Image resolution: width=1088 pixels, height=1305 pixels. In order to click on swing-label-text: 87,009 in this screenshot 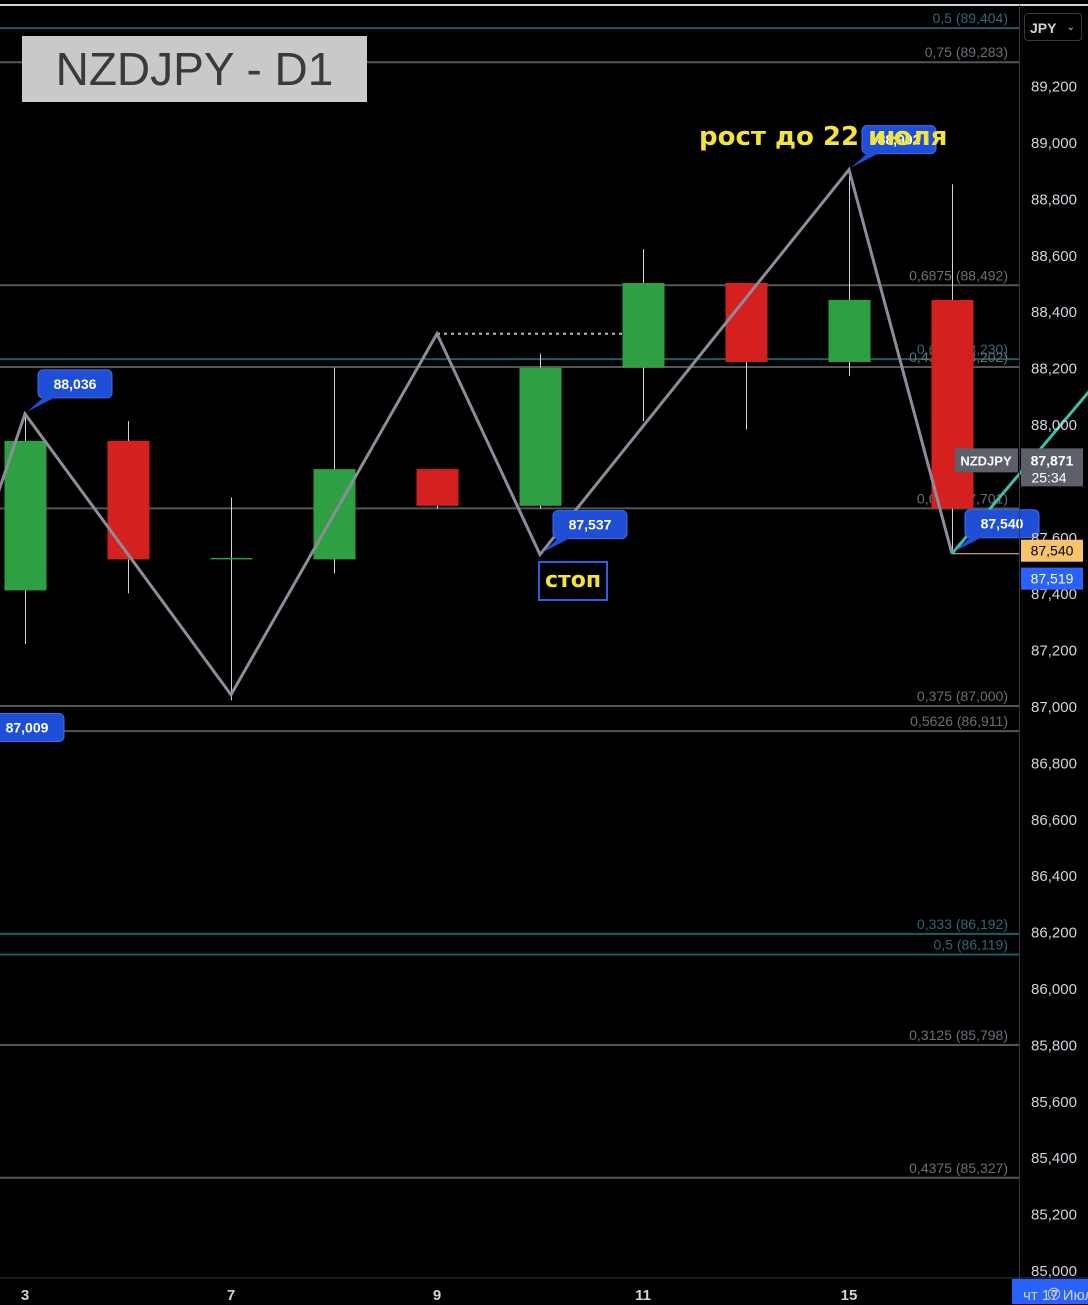, I will do `click(27, 727)`.